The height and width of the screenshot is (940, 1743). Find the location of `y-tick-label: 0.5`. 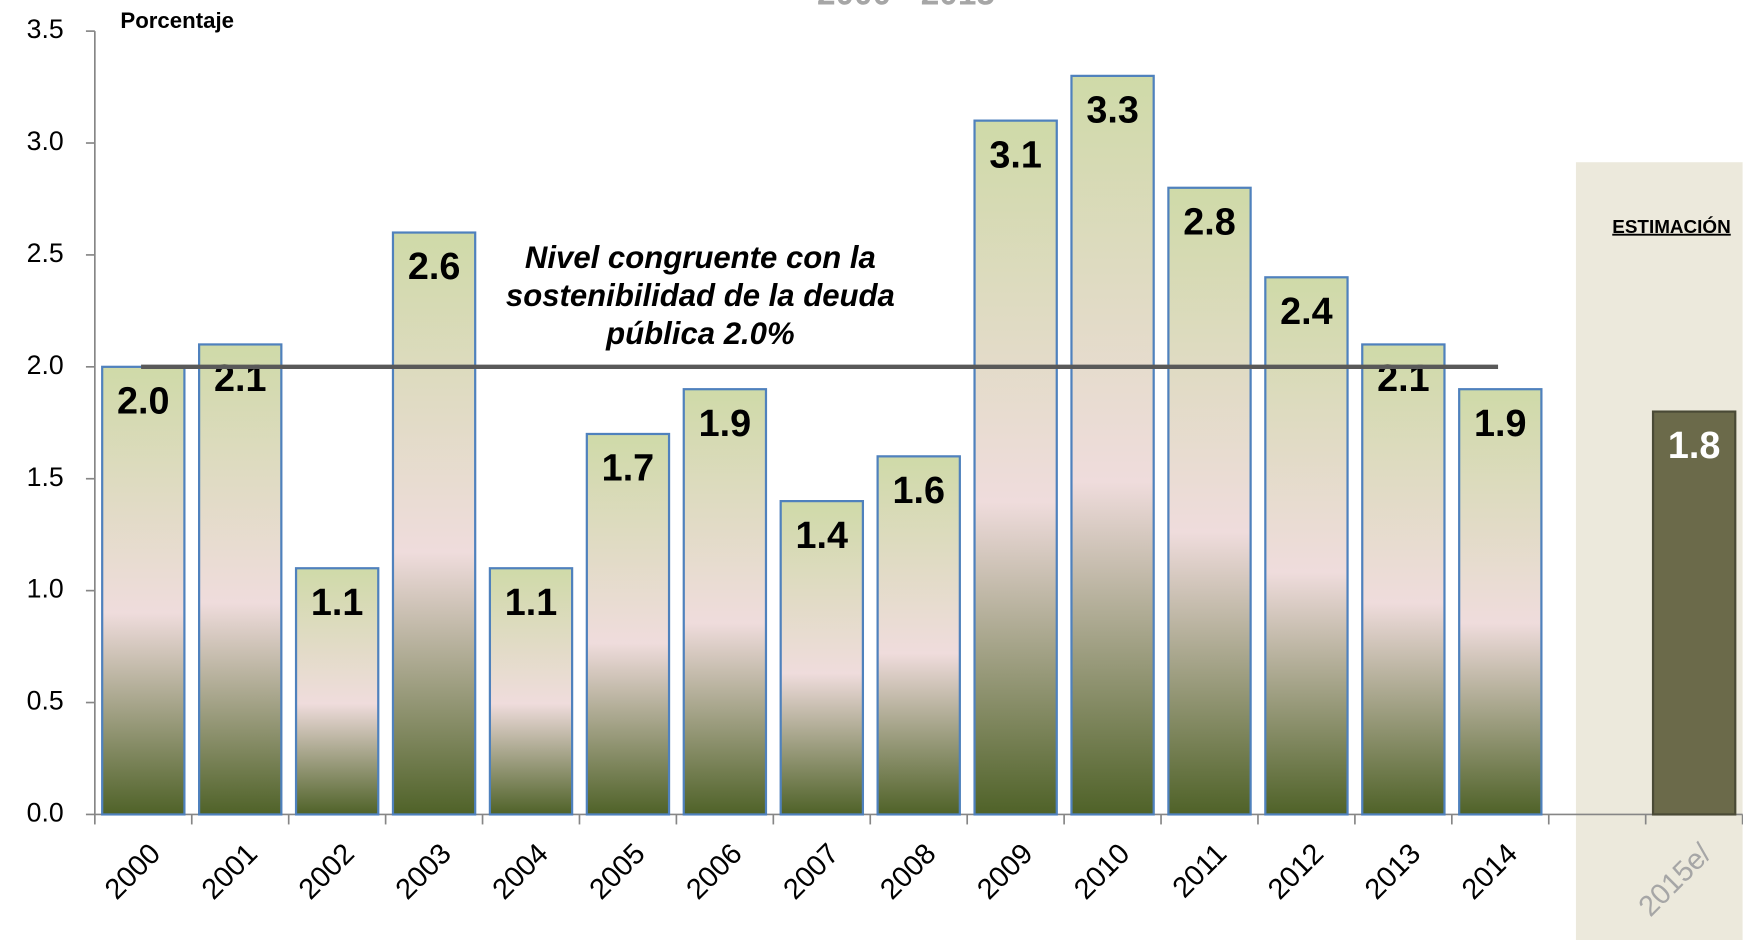

y-tick-label: 0.5 is located at coordinates (45, 701).